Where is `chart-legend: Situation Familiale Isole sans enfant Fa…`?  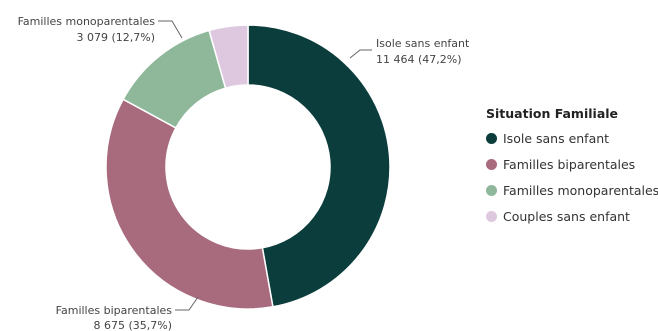 chart-legend: Situation Familiale Isole sans enfant Fa… is located at coordinates (572, 170).